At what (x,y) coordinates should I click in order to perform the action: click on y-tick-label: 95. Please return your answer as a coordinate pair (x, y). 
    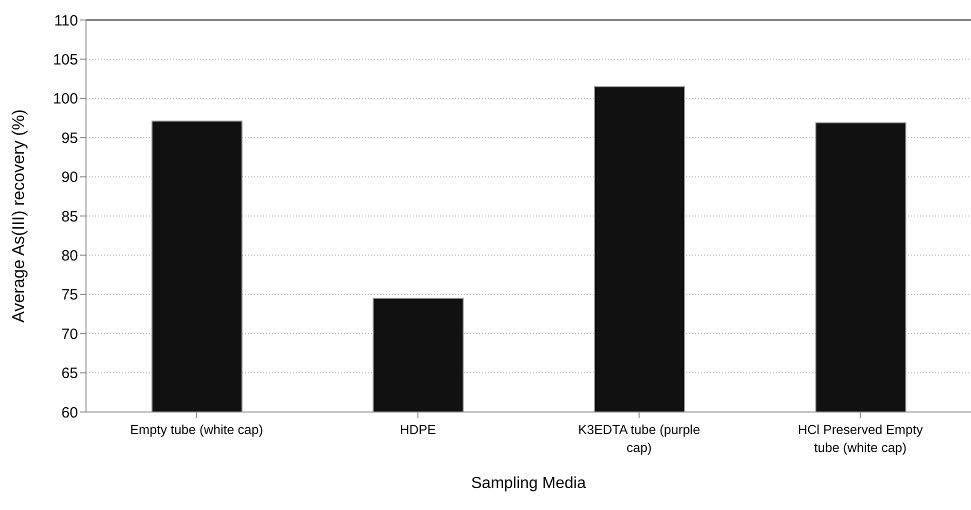
    Looking at the image, I should click on (69, 138).